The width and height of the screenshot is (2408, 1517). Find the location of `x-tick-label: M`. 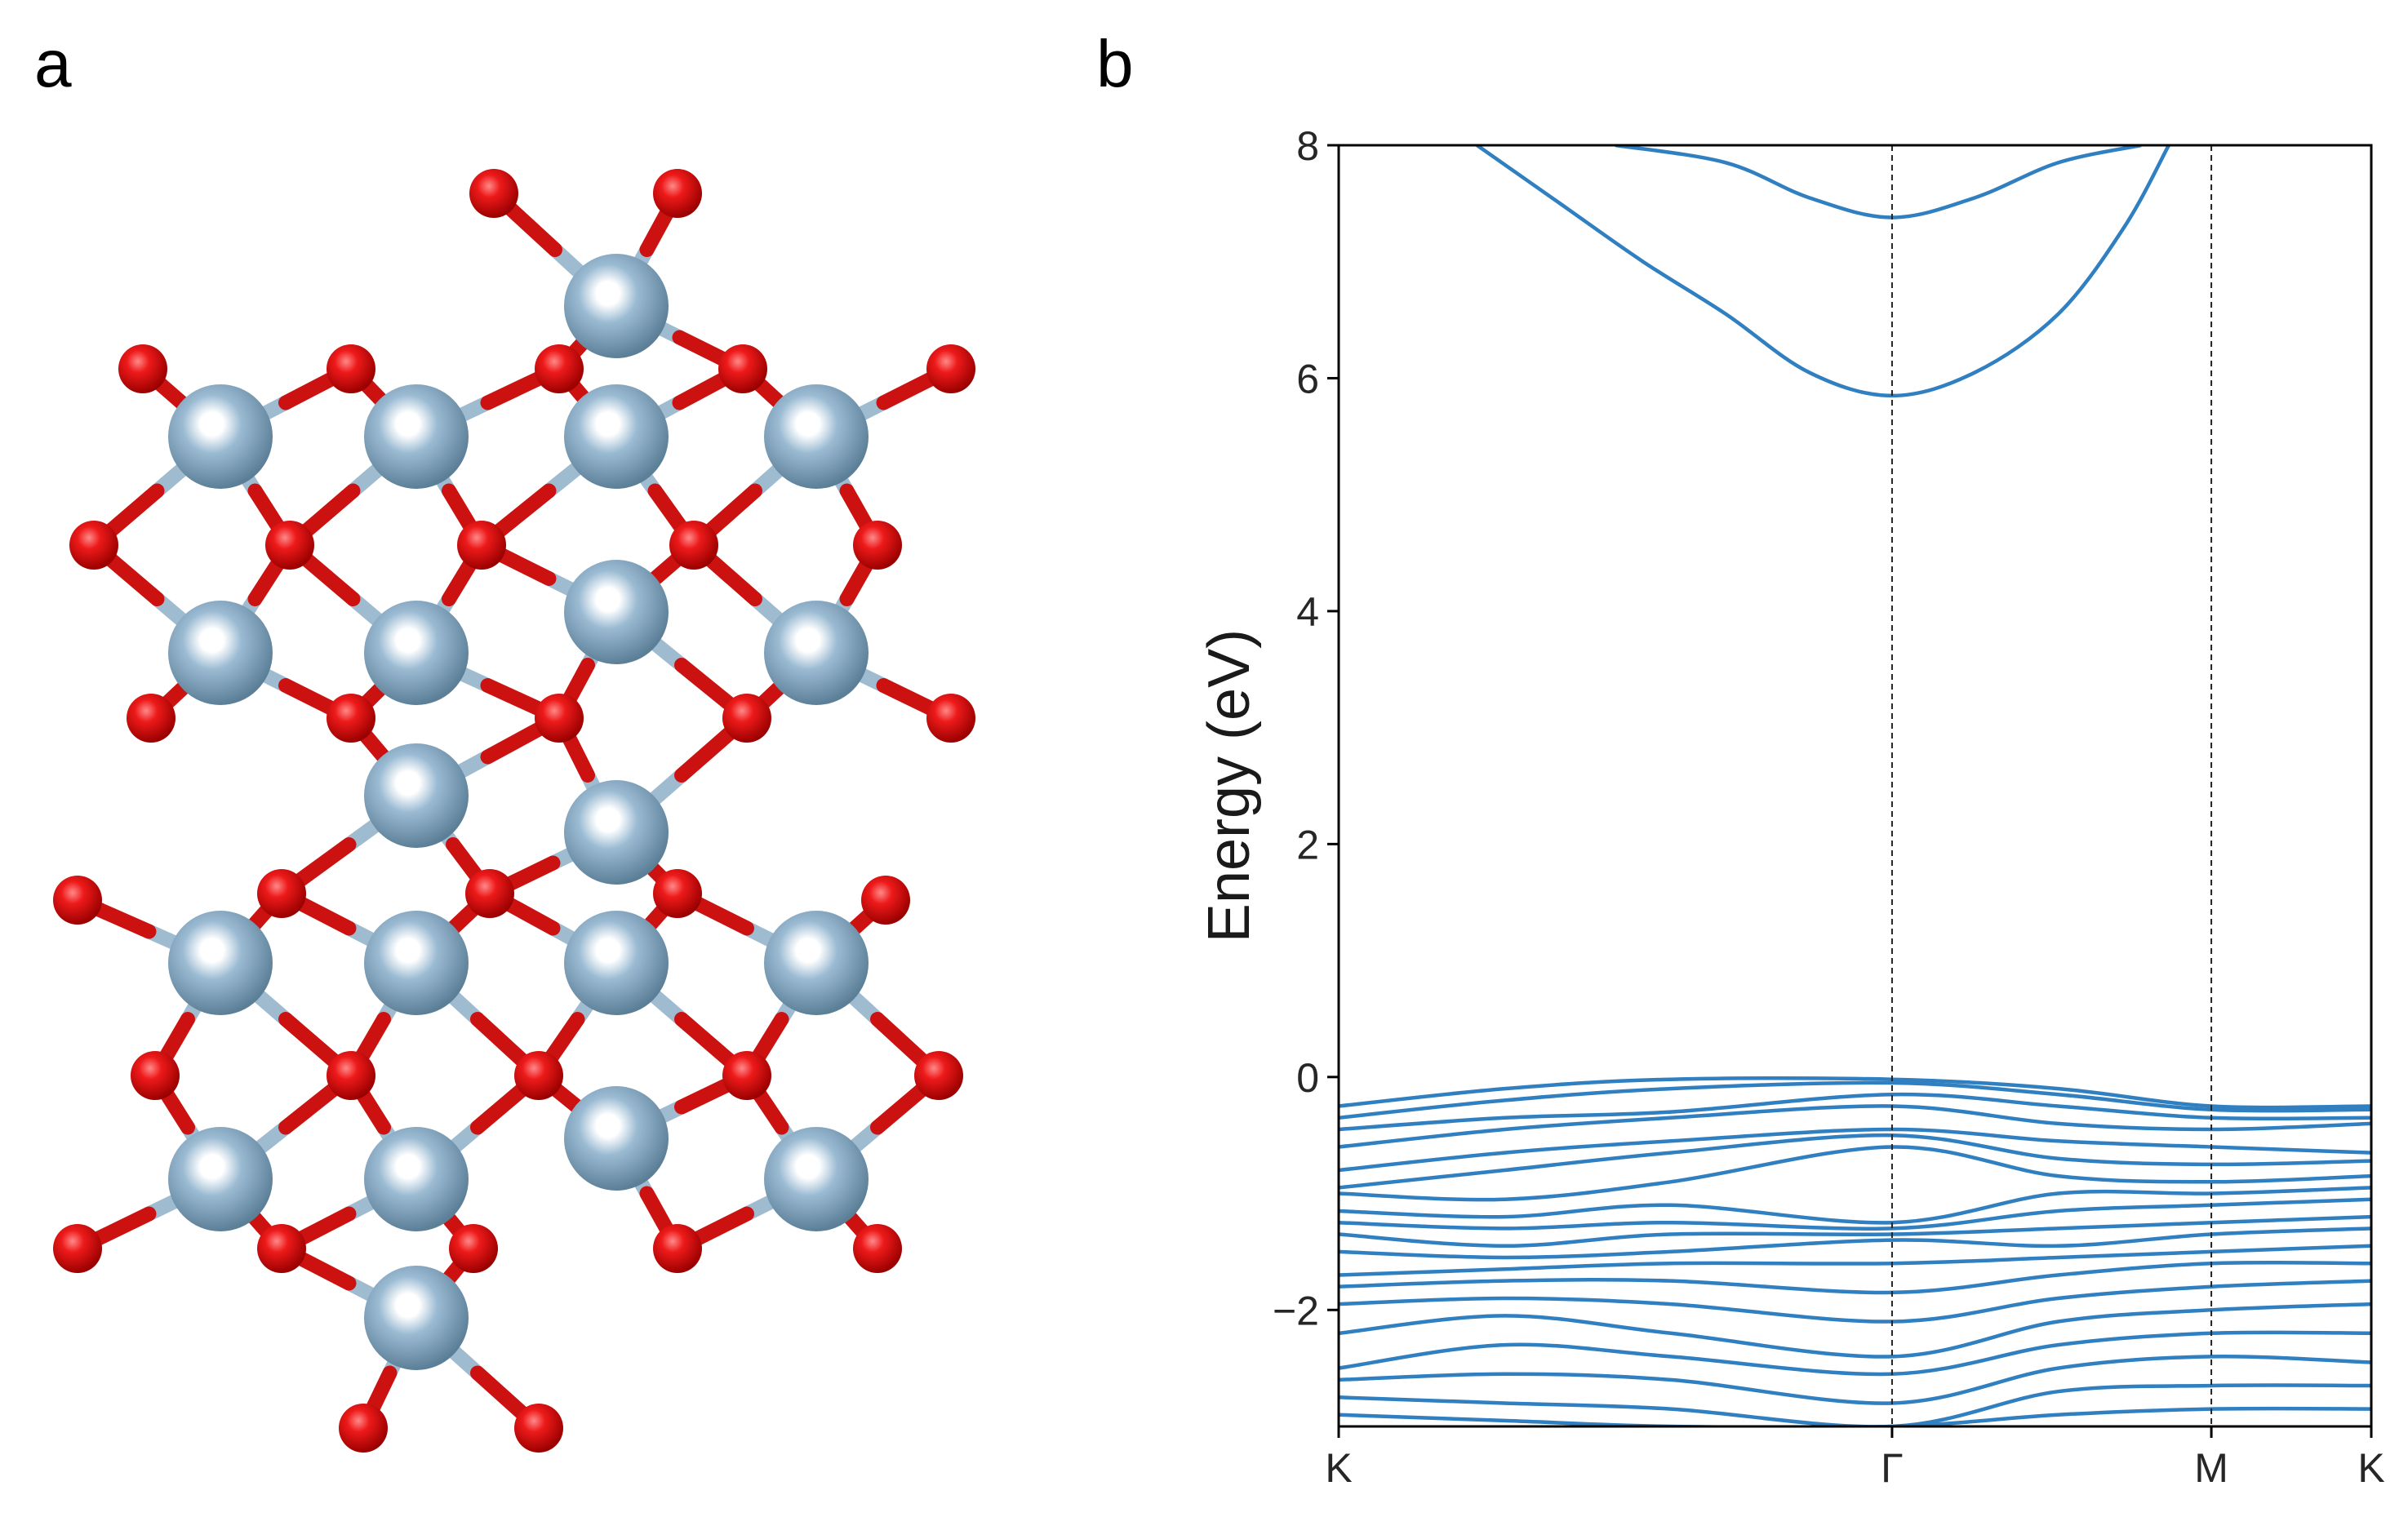

x-tick-label: M is located at coordinates (2211, 1468).